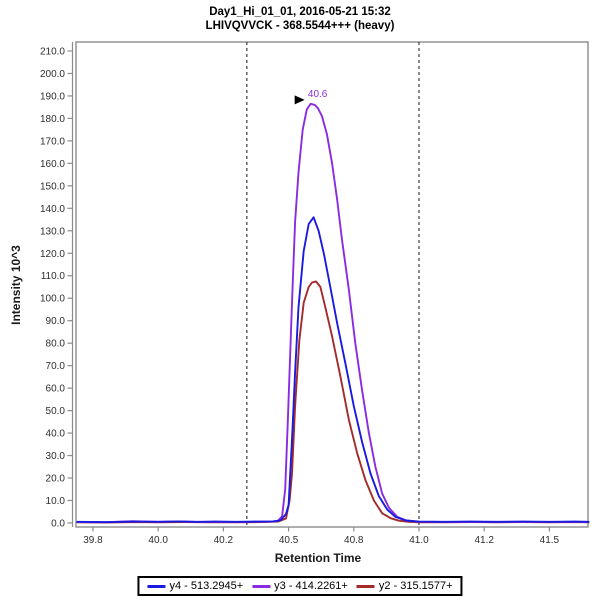 Image resolution: width=600 pixels, height=600 pixels. Describe the element at coordinates (58, 523) in the screenshot. I see `y-tick-label: 0.0` at that location.